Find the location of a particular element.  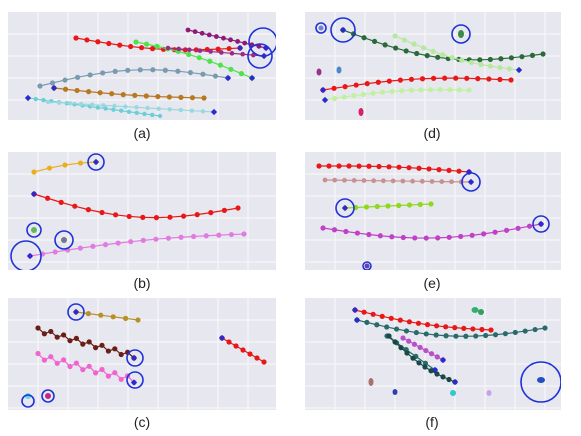

trajectory-line is located at coordinates (131, 107).